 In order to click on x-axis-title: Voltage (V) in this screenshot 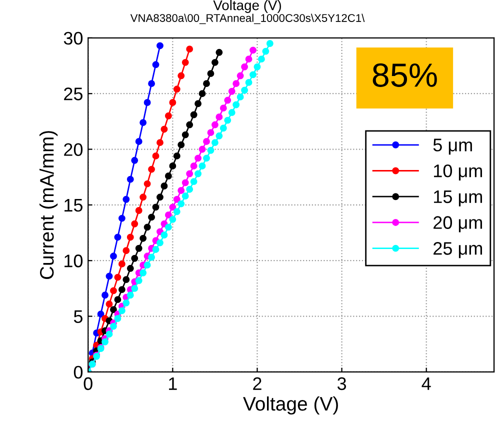, I will do `click(290, 405)`.